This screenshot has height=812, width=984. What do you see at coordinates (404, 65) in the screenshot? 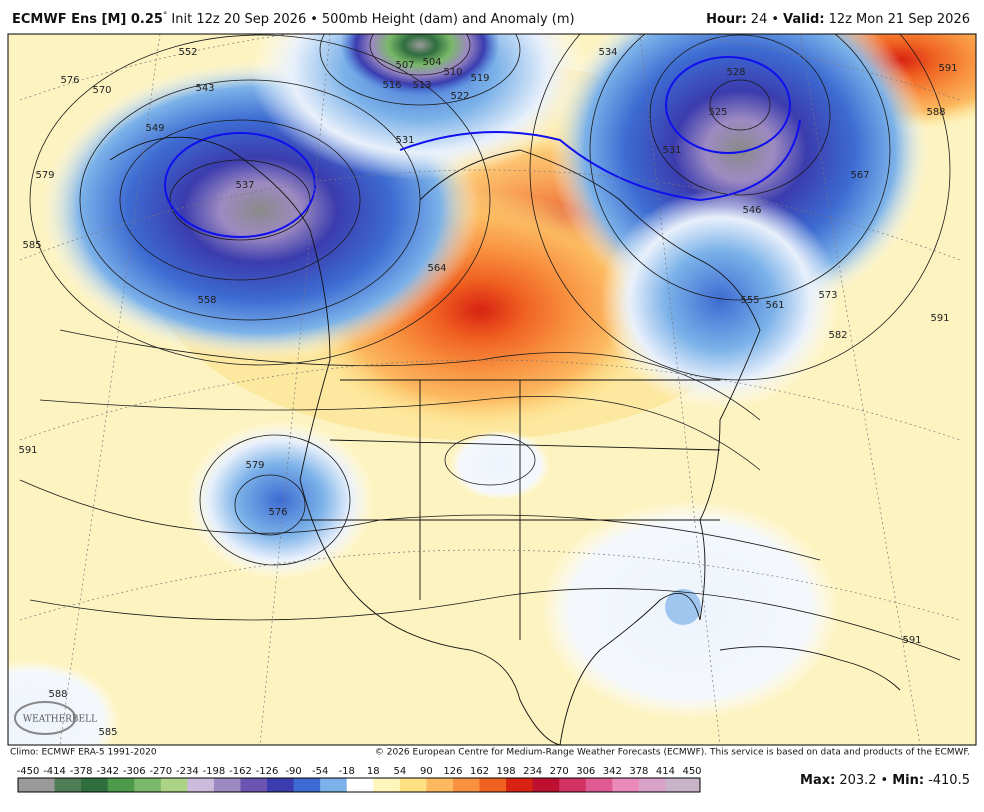
I see `contour-label: 507` at bounding box center [404, 65].